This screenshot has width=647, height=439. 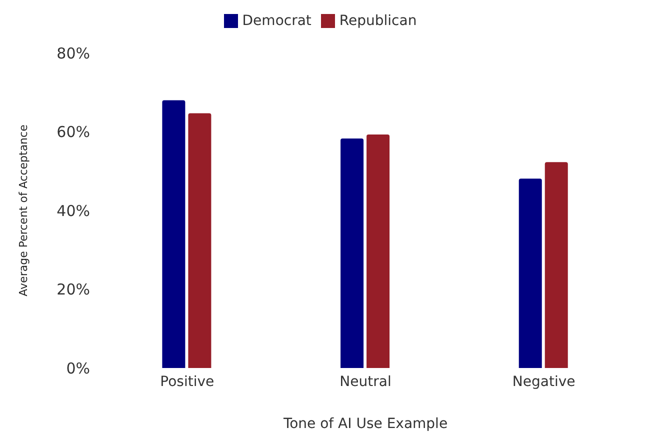 I want to click on y-tick-label: 80%, so click(x=73, y=53).